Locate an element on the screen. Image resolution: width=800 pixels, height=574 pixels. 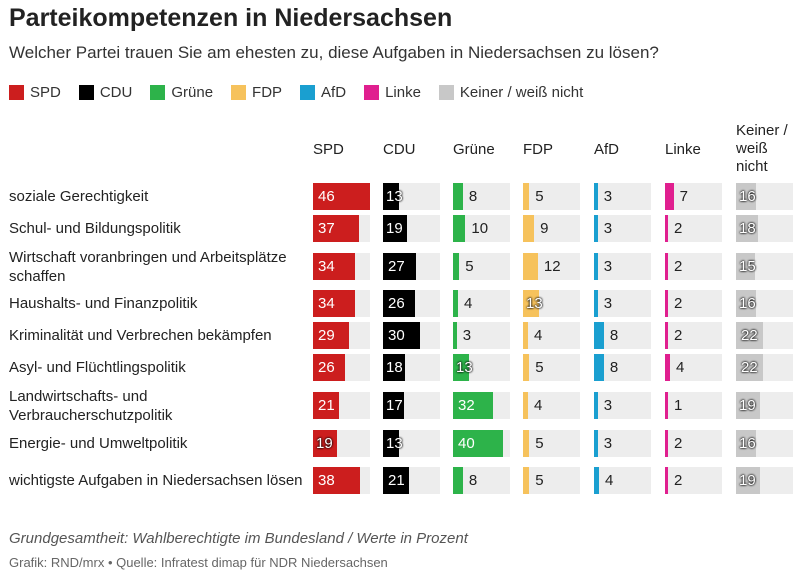
table-cell: 27 is located at coordinates (411, 266).